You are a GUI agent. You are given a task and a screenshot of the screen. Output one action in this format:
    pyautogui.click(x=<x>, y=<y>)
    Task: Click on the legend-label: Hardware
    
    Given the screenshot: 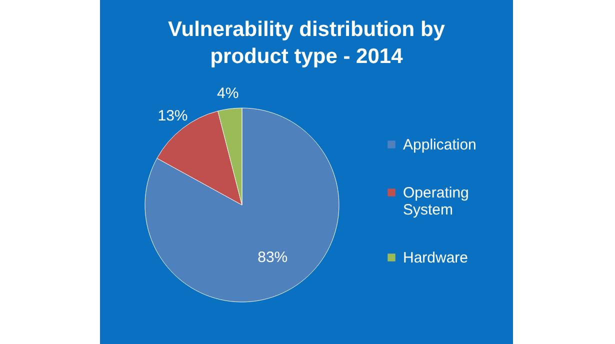 What is the action you would take?
    pyautogui.click(x=435, y=258)
    